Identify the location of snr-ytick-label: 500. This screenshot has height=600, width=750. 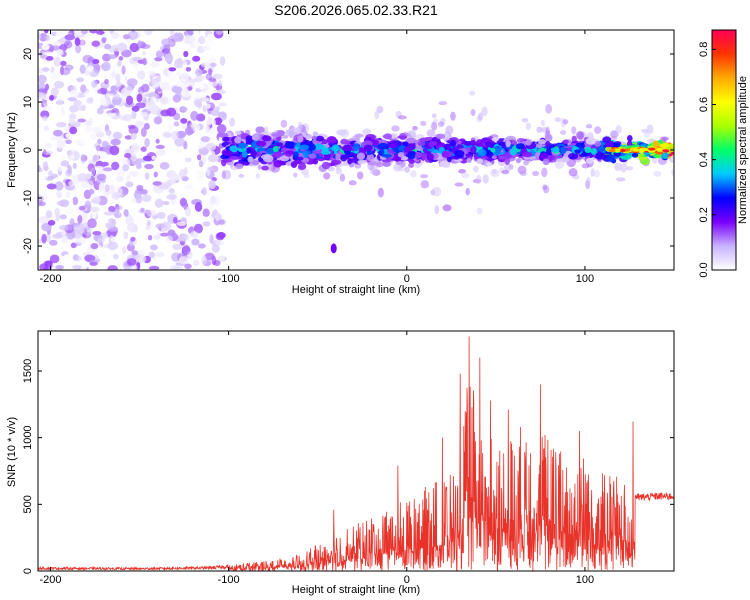
(28, 504).